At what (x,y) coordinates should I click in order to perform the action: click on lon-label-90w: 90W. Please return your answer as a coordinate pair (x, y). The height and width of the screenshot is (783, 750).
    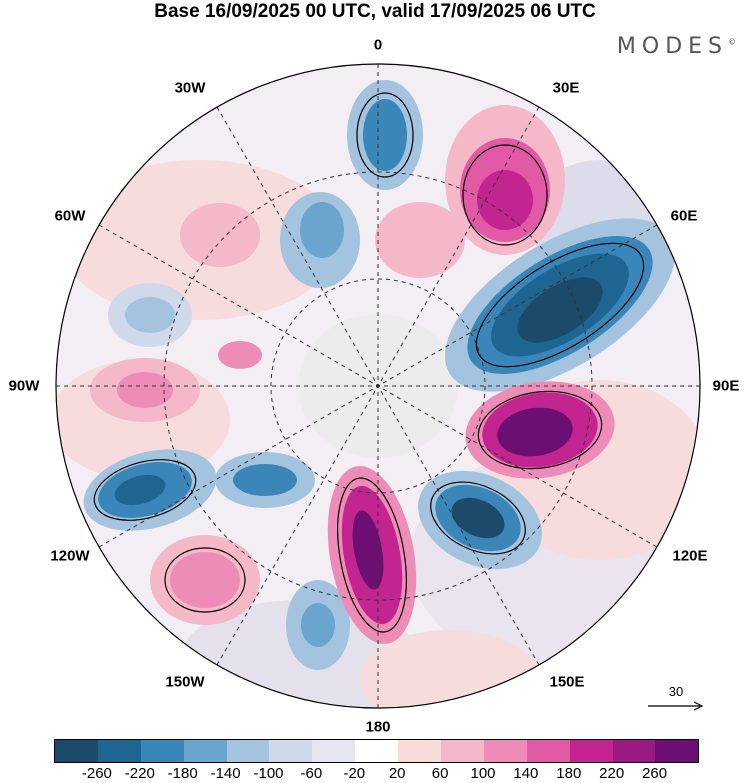
    Looking at the image, I should click on (24, 386).